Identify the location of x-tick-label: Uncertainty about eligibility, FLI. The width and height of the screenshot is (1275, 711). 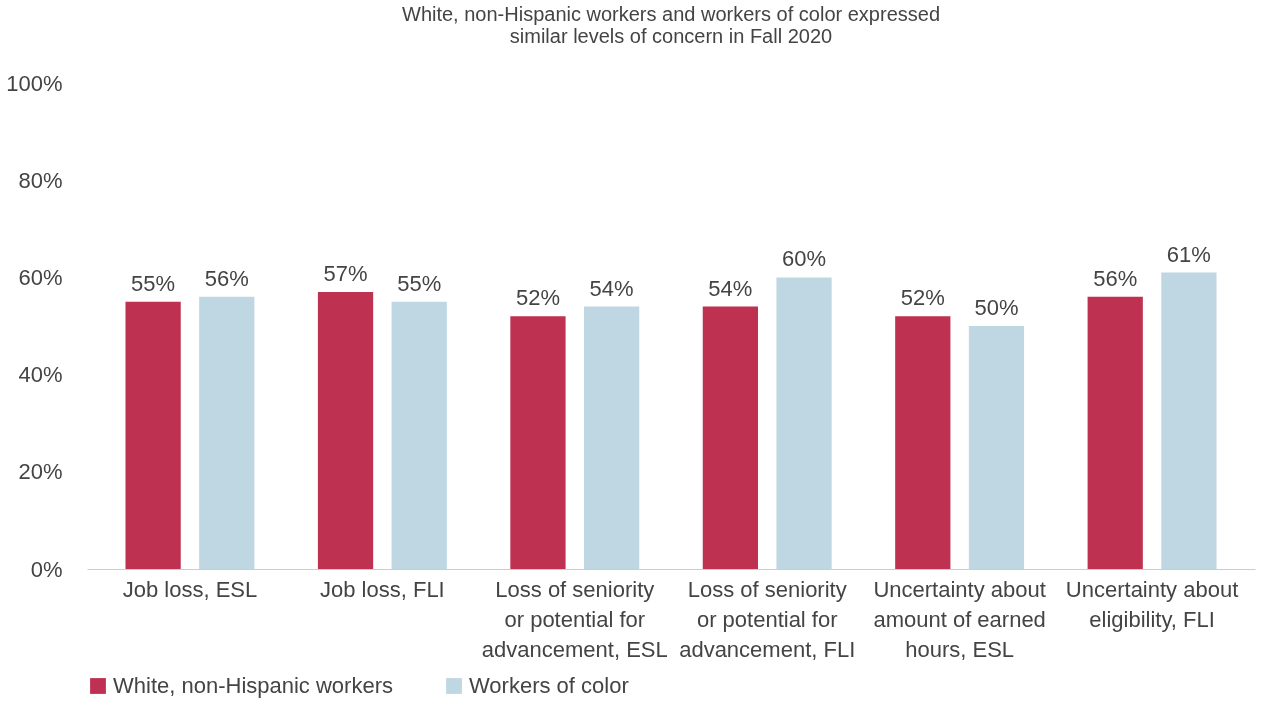
(1152, 604).